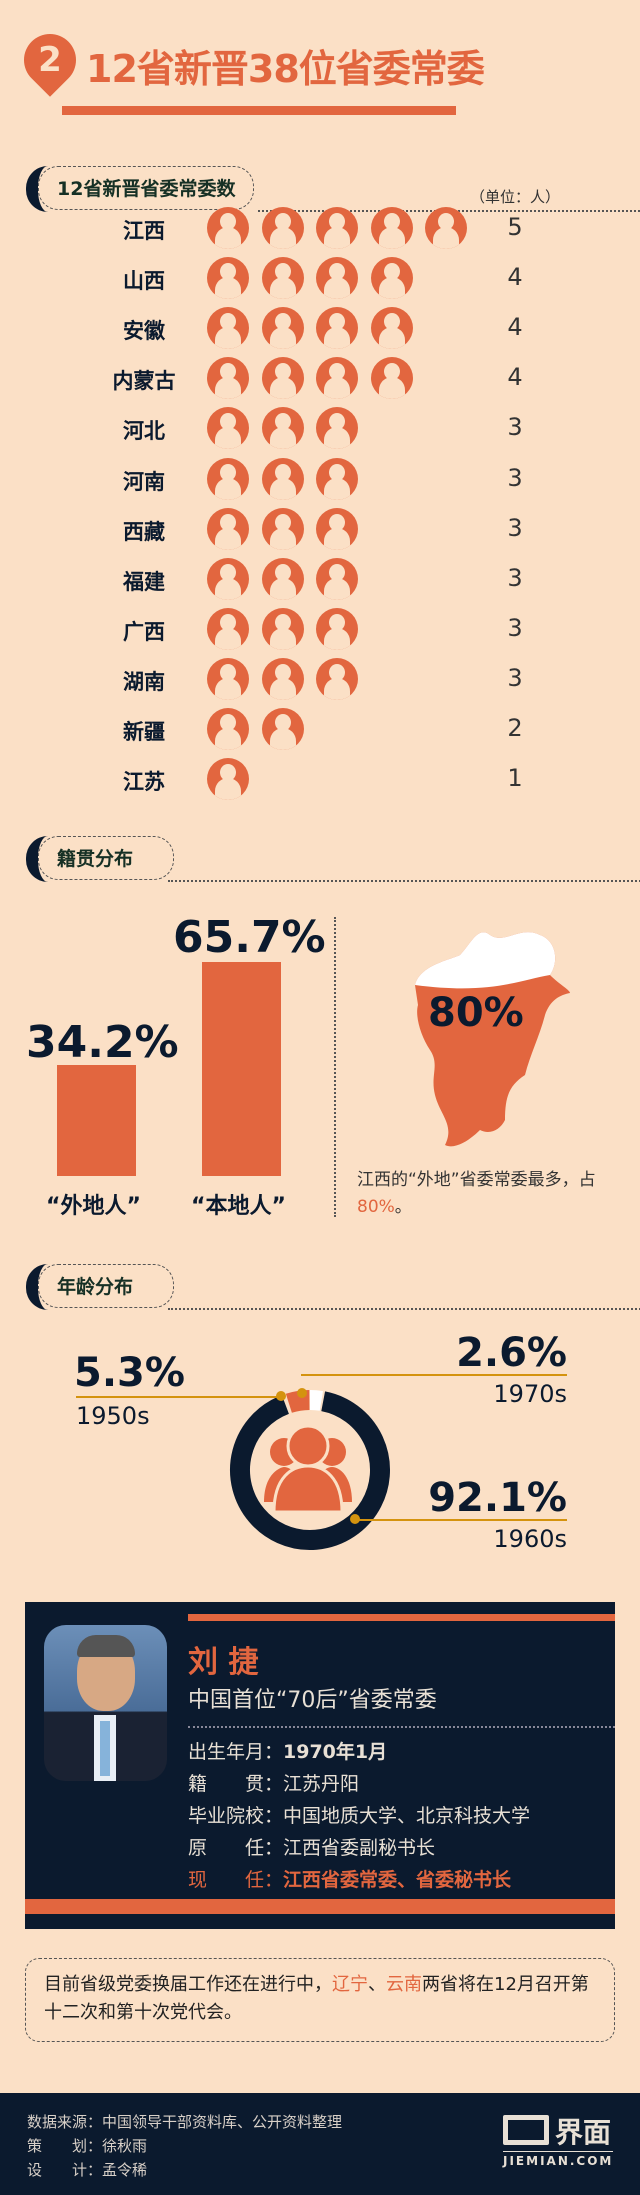  I want to click on jiemian-logo-icon, so click(526, 2130).